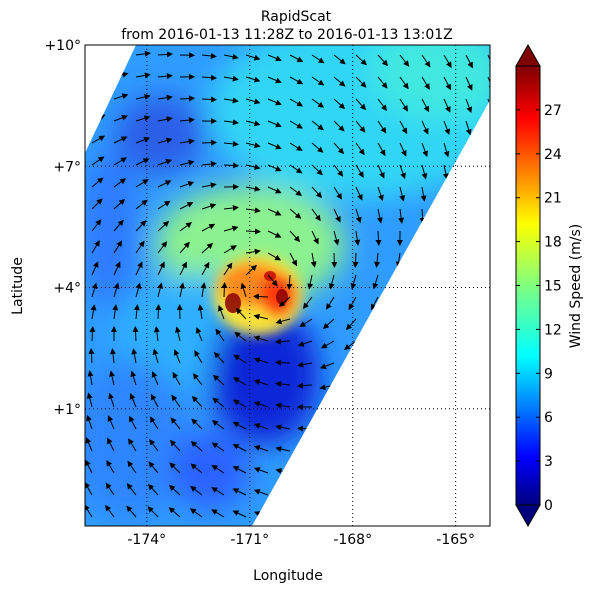  Describe the element at coordinates (249, 540) in the screenshot. I see `x-tick-label: -171°` at that location.